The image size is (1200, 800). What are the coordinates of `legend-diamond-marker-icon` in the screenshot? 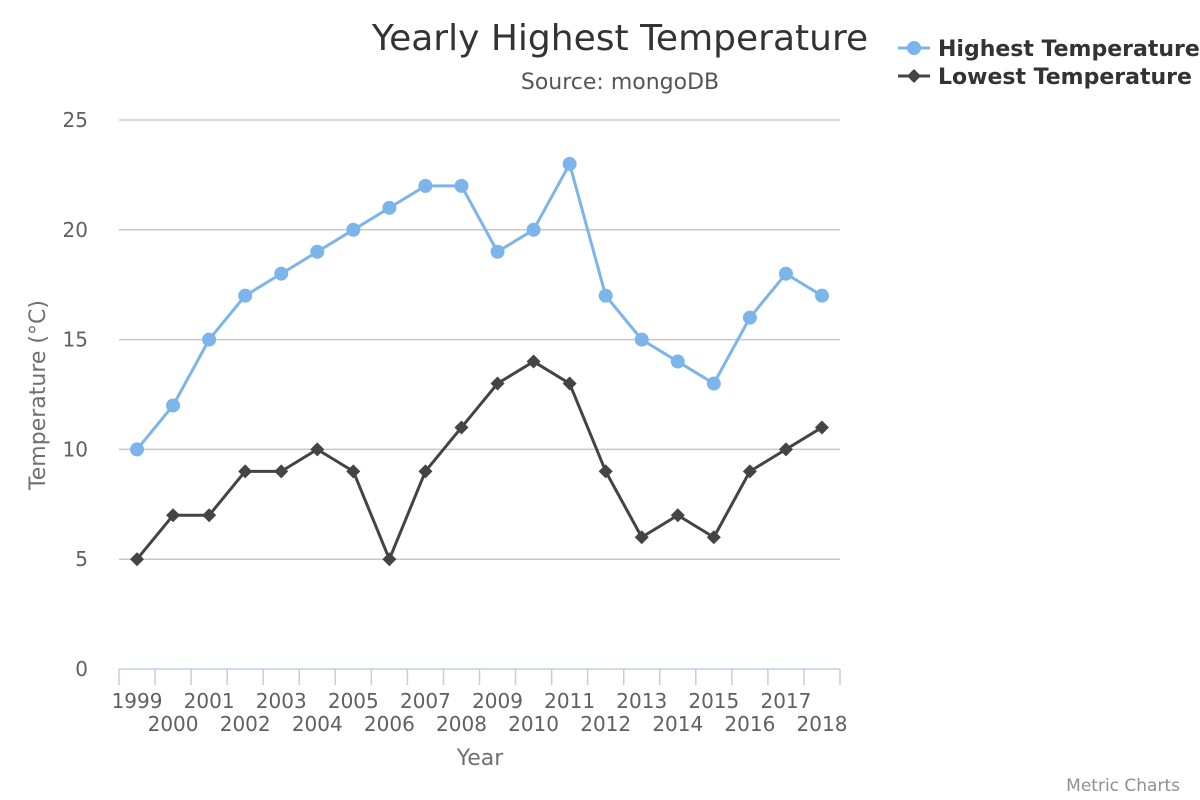 It's located at (914, 76).